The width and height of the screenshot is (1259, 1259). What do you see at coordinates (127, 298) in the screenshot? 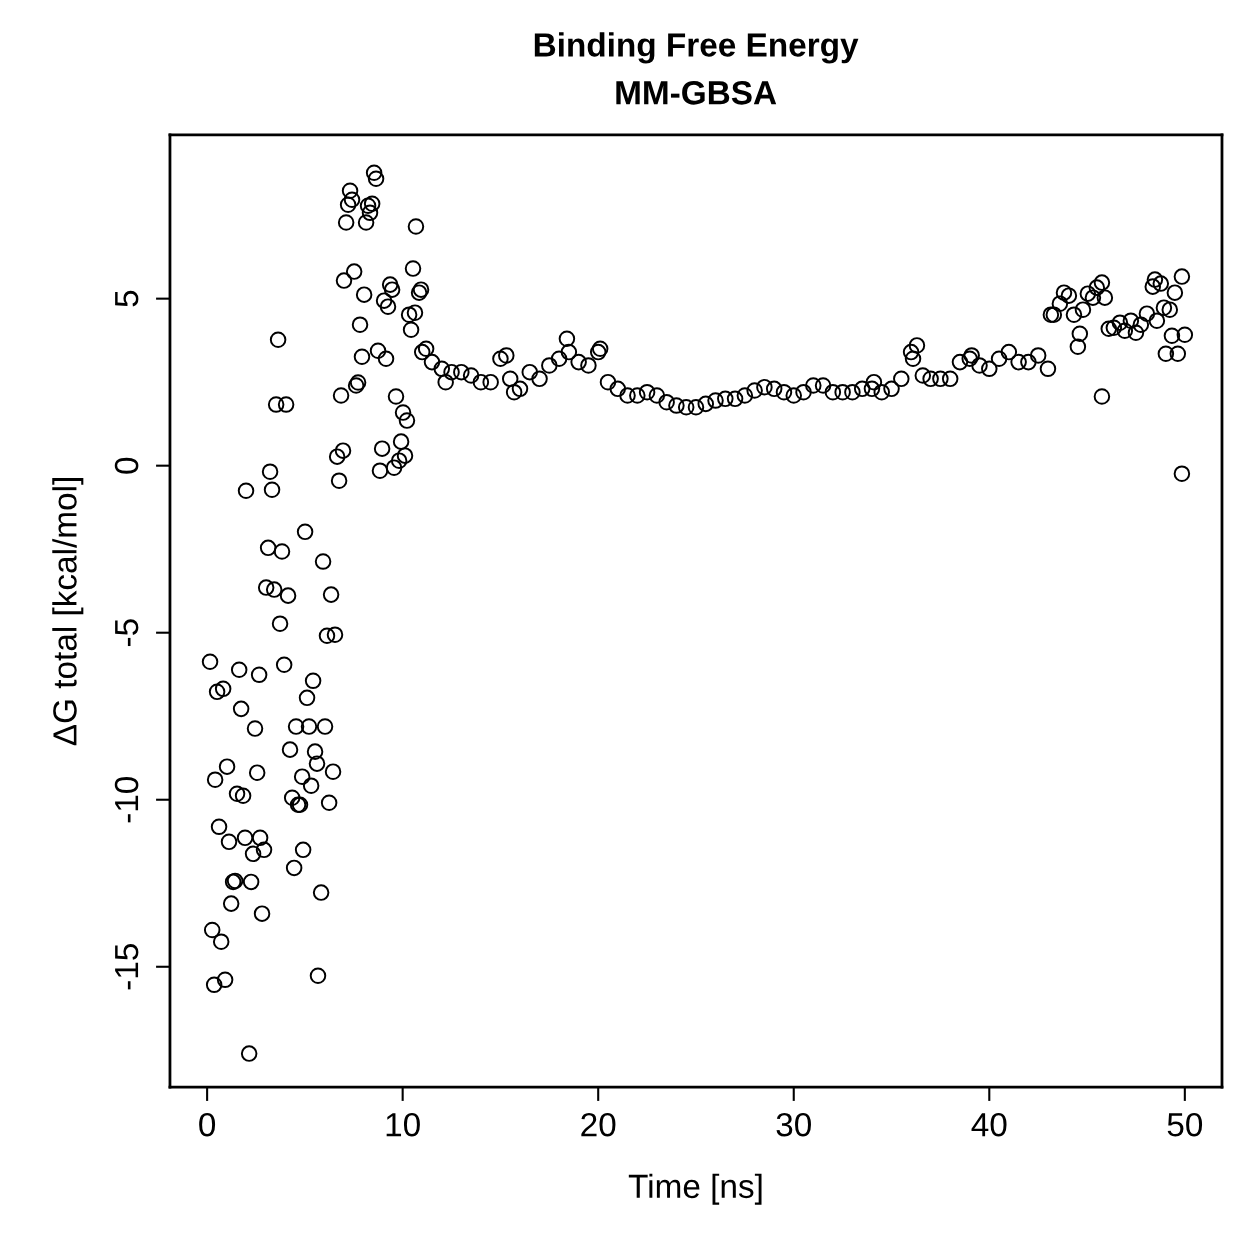
I see `y-tick-label: 5` at bounding box center [127, 298].